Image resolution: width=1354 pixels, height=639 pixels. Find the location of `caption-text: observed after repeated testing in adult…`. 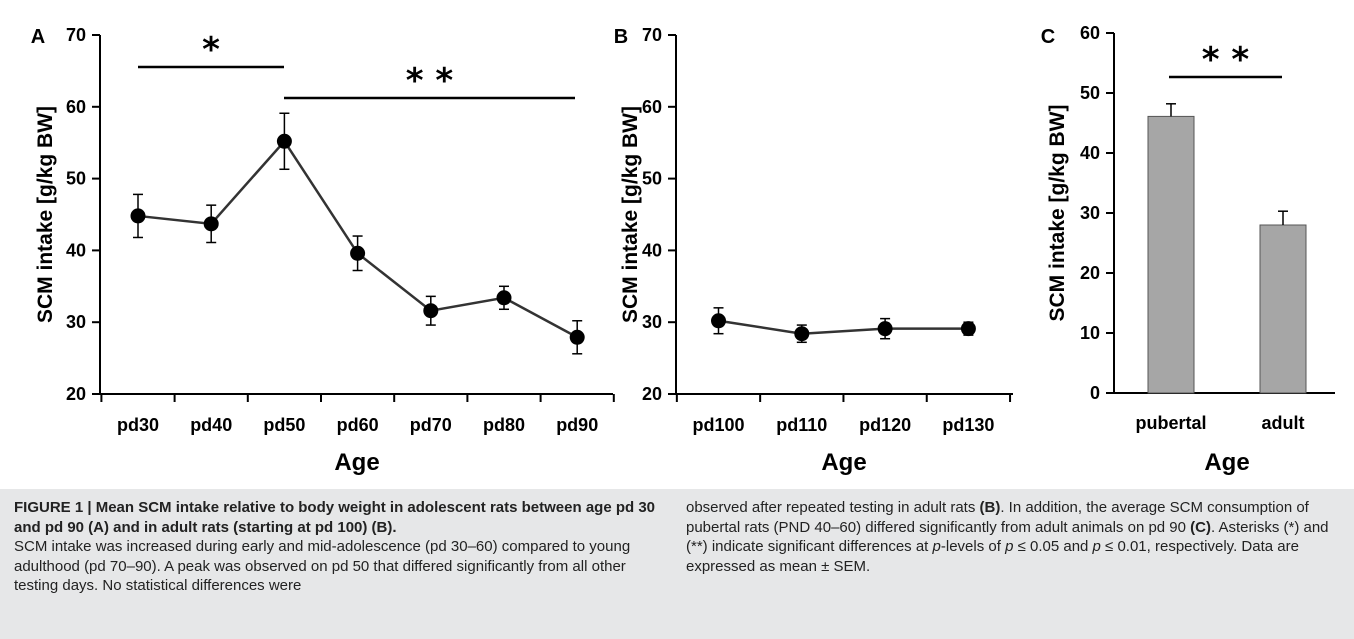

caption-text: observed after repeated testing in adult… is located at coordinates (833, 507).